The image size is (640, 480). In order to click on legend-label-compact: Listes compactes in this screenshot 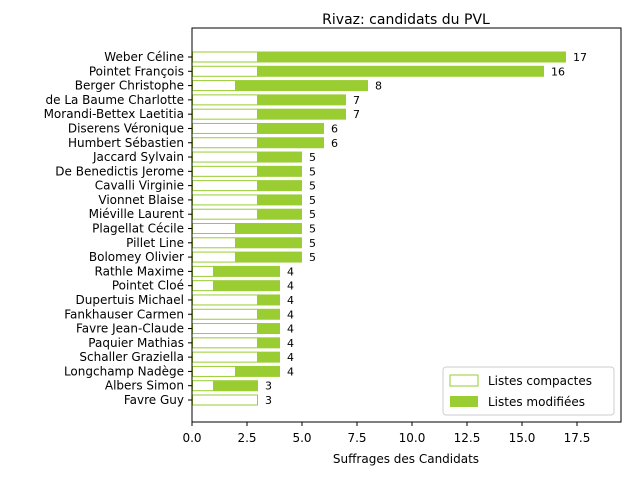, I will do `click(540, 381)`.